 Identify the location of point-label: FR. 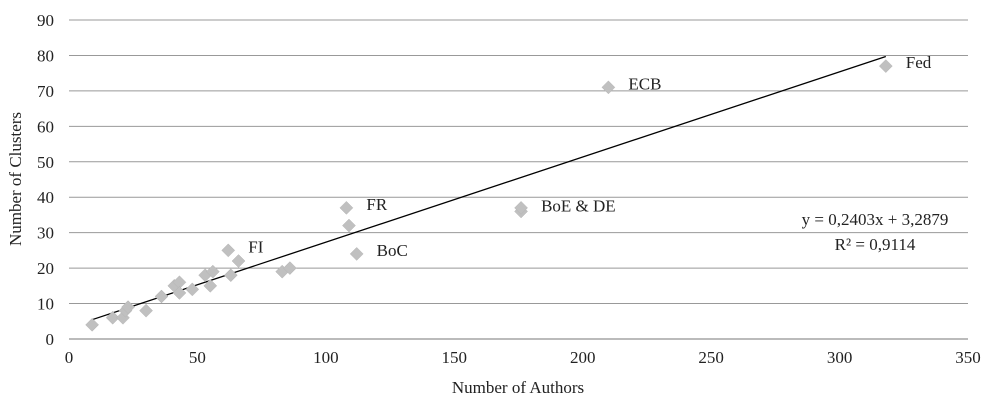
(376, 204).